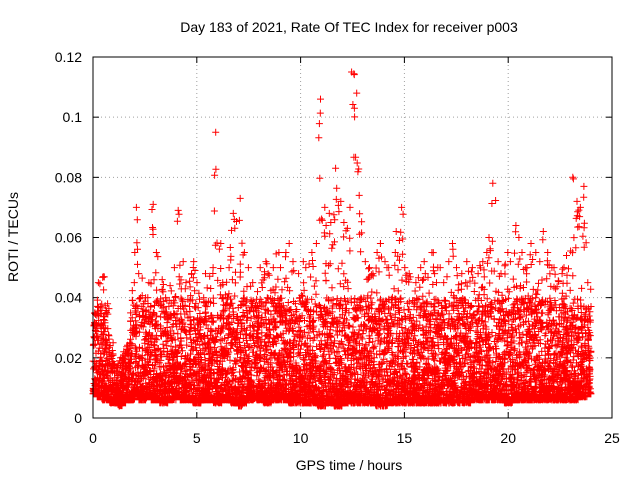 Image resolution: width=640 pixels, height=480 pixels. I want to click on y-axis-label: ROTI / TECUs, so click(13, 237).